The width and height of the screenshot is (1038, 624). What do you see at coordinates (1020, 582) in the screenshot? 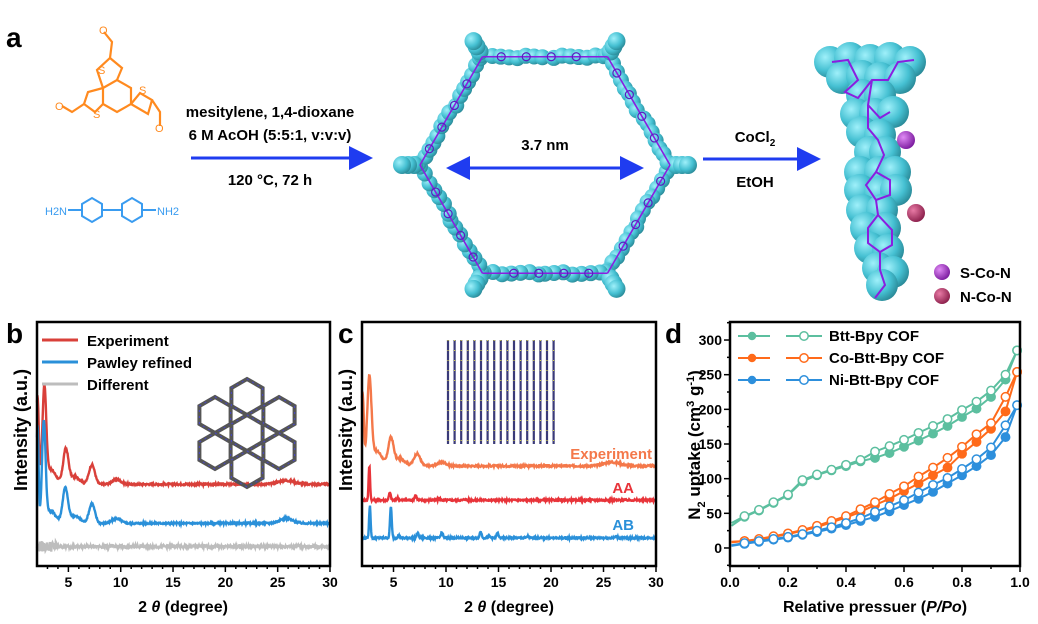
I see `x-tick-label: 1.0` at bounding box center [1020, 582].